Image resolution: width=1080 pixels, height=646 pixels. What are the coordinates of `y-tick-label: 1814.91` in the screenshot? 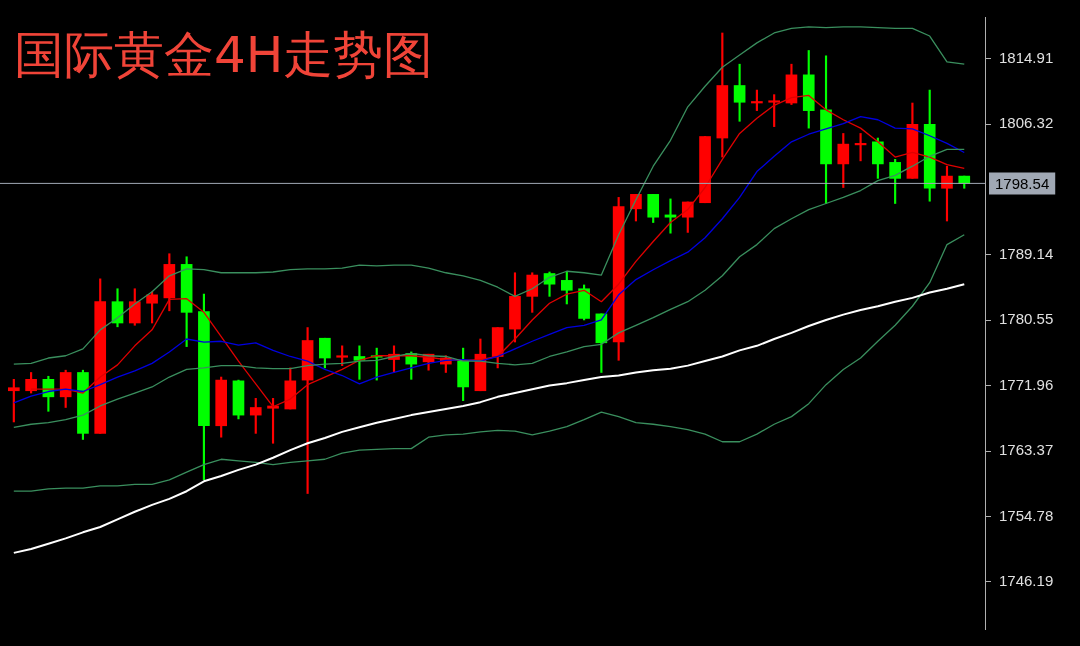 It's located at (1026, 57).